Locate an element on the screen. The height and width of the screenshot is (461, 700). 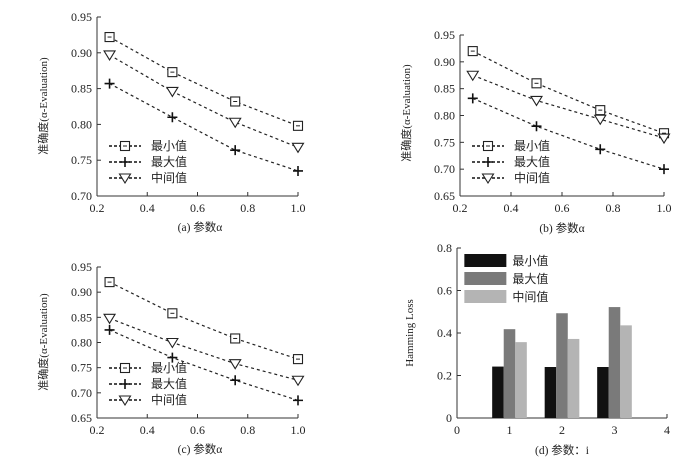
x-tick-label: 4 is located at coordinates (667, 430).